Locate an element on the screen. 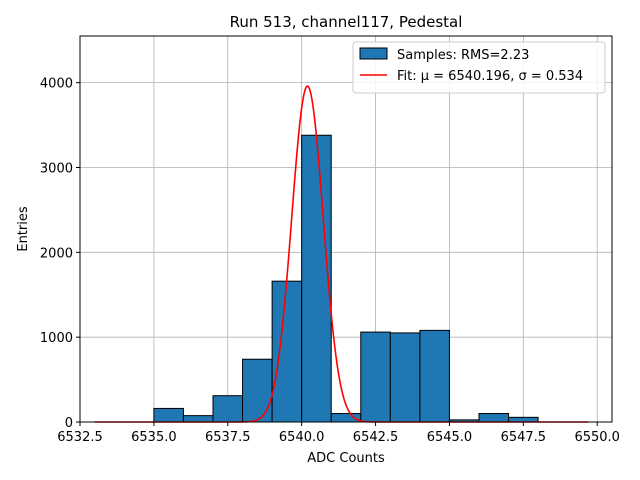 This screenshot has height=480, width=640. legend-samples-label: Samples: RMS=2.23 is located at coordinates (463, 55).